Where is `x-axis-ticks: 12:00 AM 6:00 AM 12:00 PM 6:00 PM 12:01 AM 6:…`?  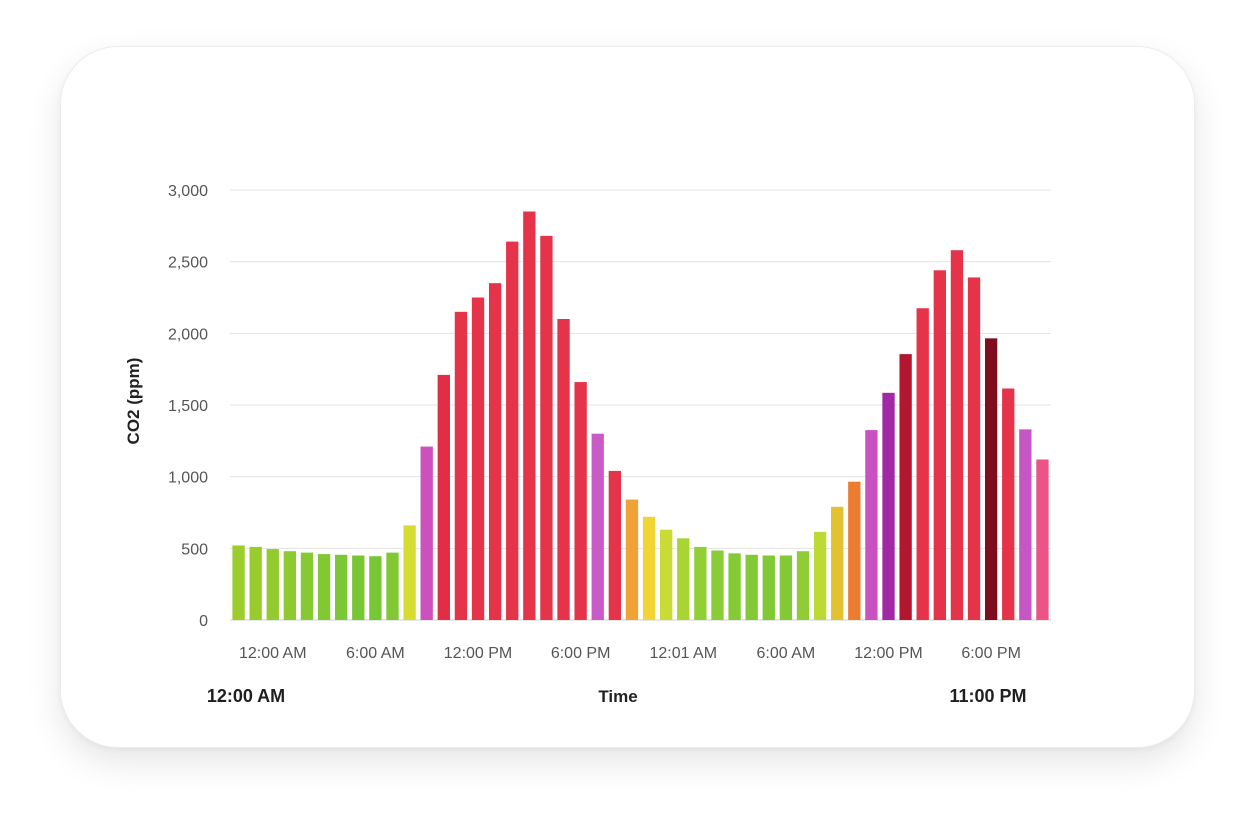
x-axis-ticks: 12:00 AM 6:00 AM 12:00 PM 6:00 PM 12:01 AM 6:… is located at coordinates (630, 653).